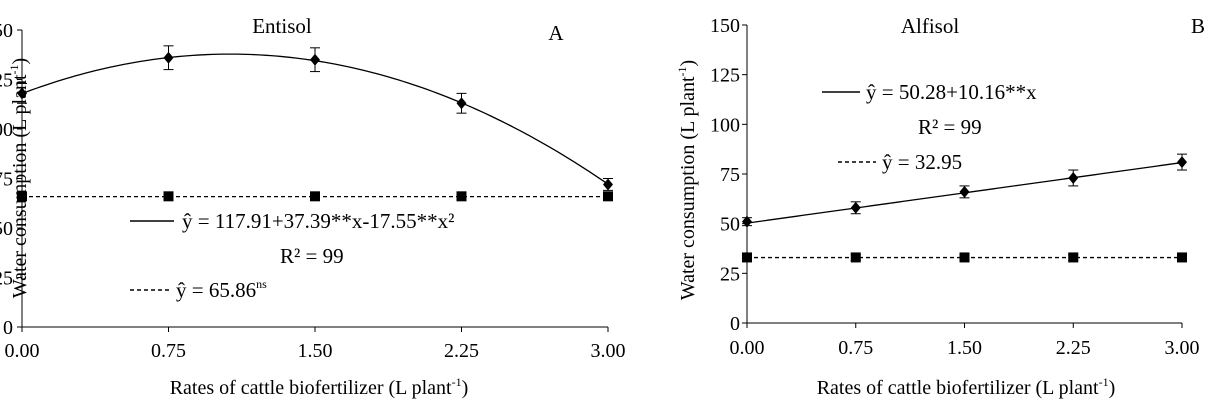 This screenshot has width=1224, height=410. I want to click on legend-equation: ŷ = 50.28+10.16**x, so click(951, 92).